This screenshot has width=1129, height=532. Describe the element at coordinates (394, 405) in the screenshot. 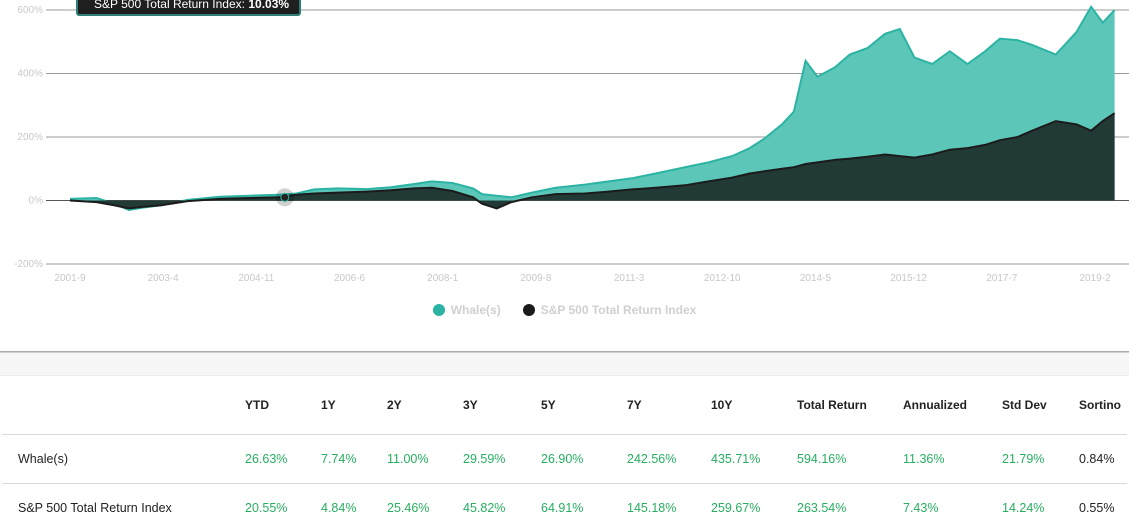

I see `header-cell: 2Y` at that location.